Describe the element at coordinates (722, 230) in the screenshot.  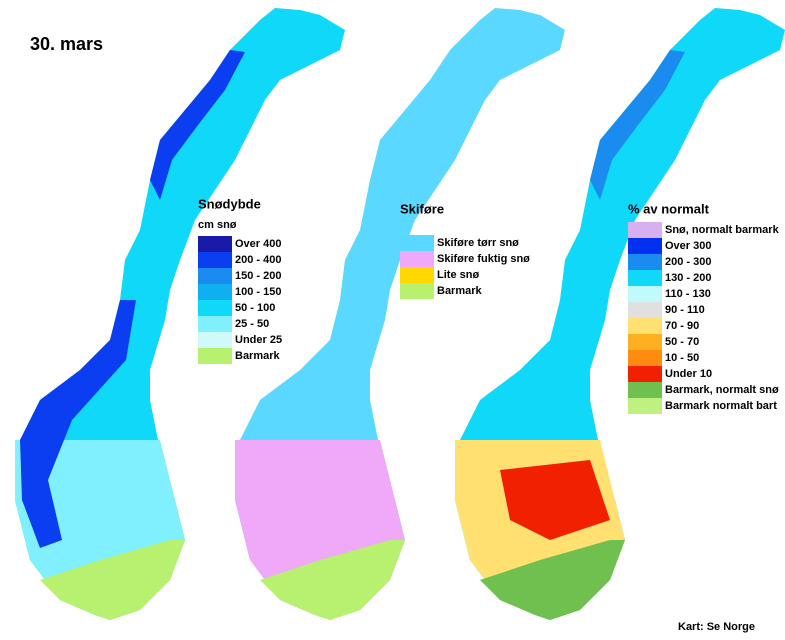
I see `legend-label: Snø, normalt barmark` at that location.